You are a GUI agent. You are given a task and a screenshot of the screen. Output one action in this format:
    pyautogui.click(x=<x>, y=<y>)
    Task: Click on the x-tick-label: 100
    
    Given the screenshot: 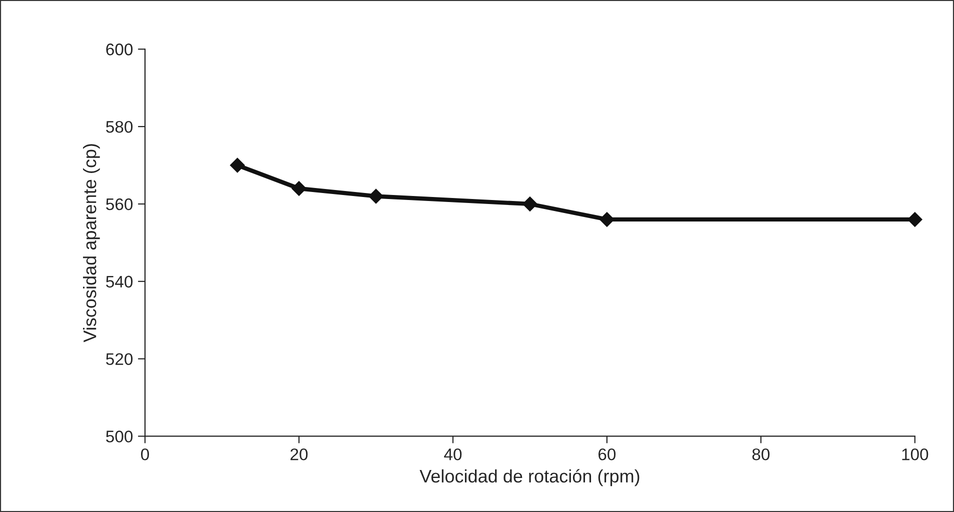 What is the action you would take?
    pyautogui.click(x=915, y=454)
    